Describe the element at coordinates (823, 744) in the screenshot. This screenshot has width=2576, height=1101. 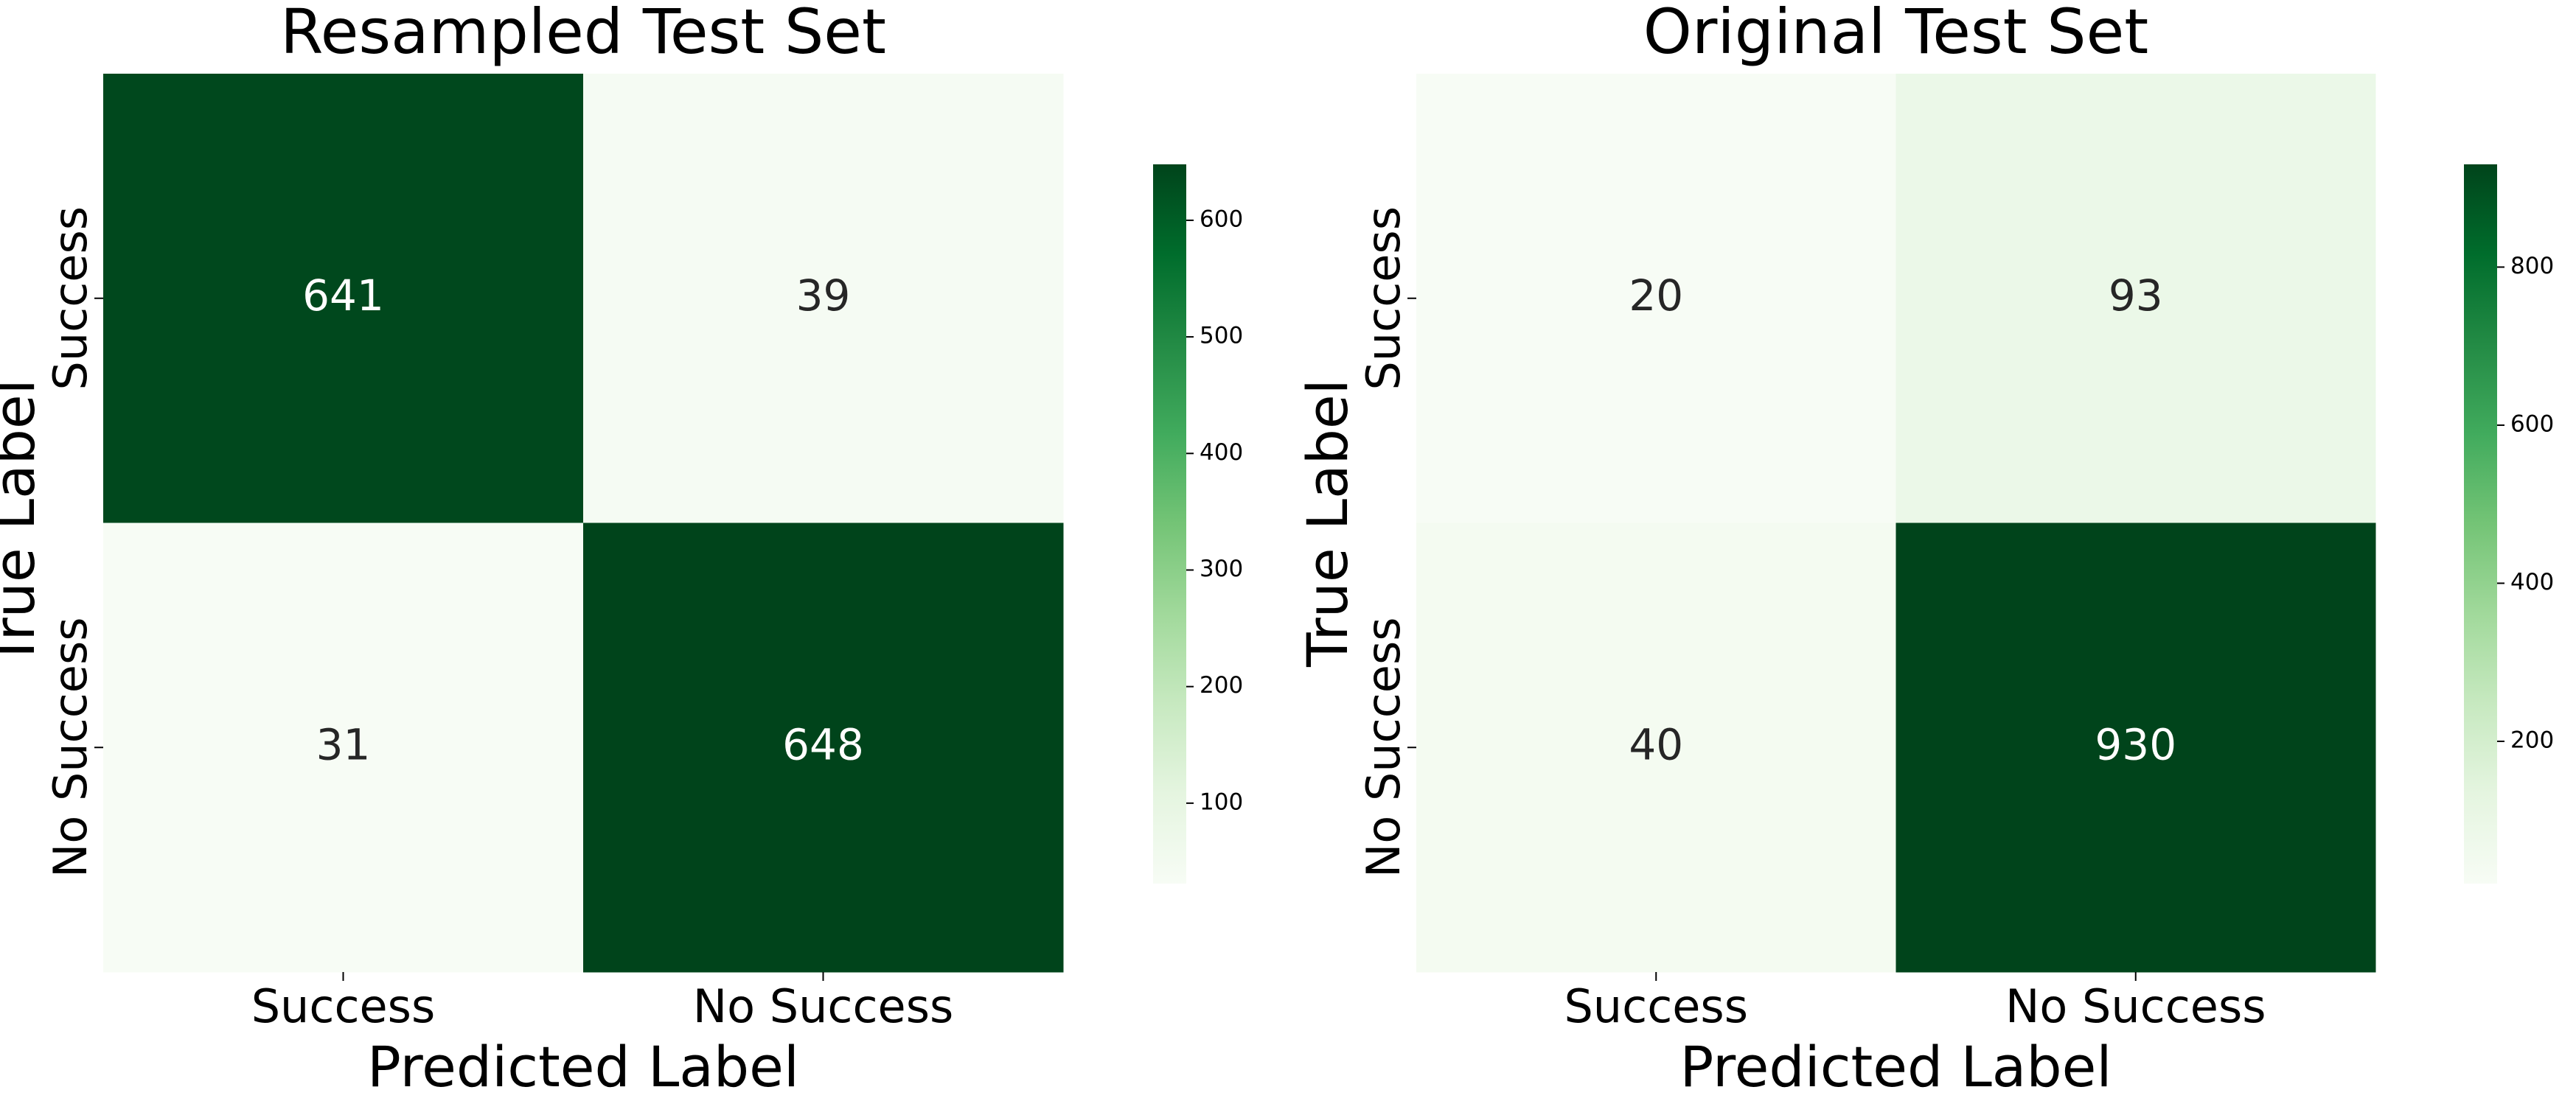
I see `cell-label: 648` at that location.